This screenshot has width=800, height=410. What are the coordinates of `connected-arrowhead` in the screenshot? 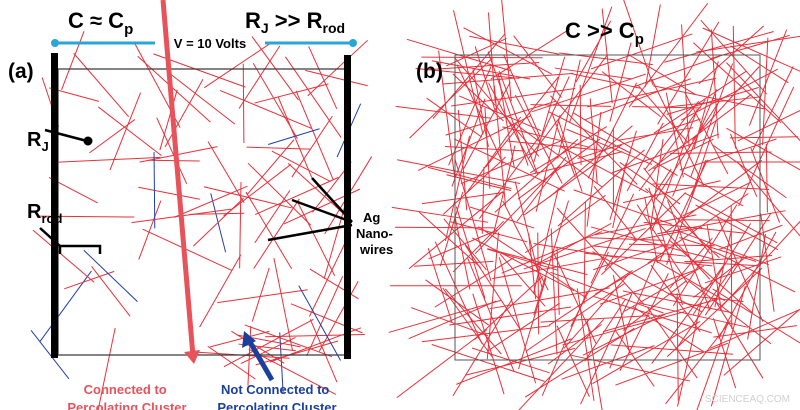 It's located at (192, 357).